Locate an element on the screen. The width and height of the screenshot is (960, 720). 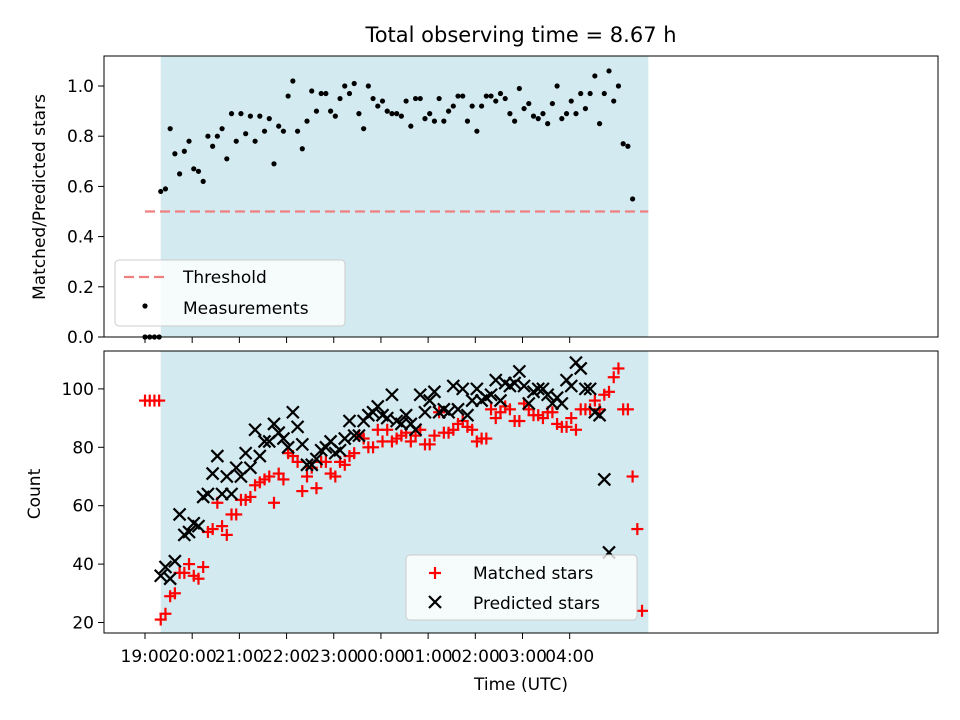
count-legend-box is located at coordinates (521, 587).